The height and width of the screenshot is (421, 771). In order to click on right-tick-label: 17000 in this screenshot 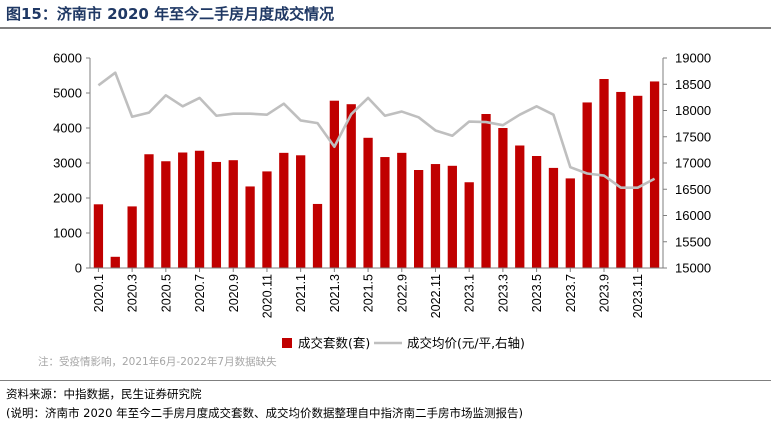, I will do `click(693, 163)`.